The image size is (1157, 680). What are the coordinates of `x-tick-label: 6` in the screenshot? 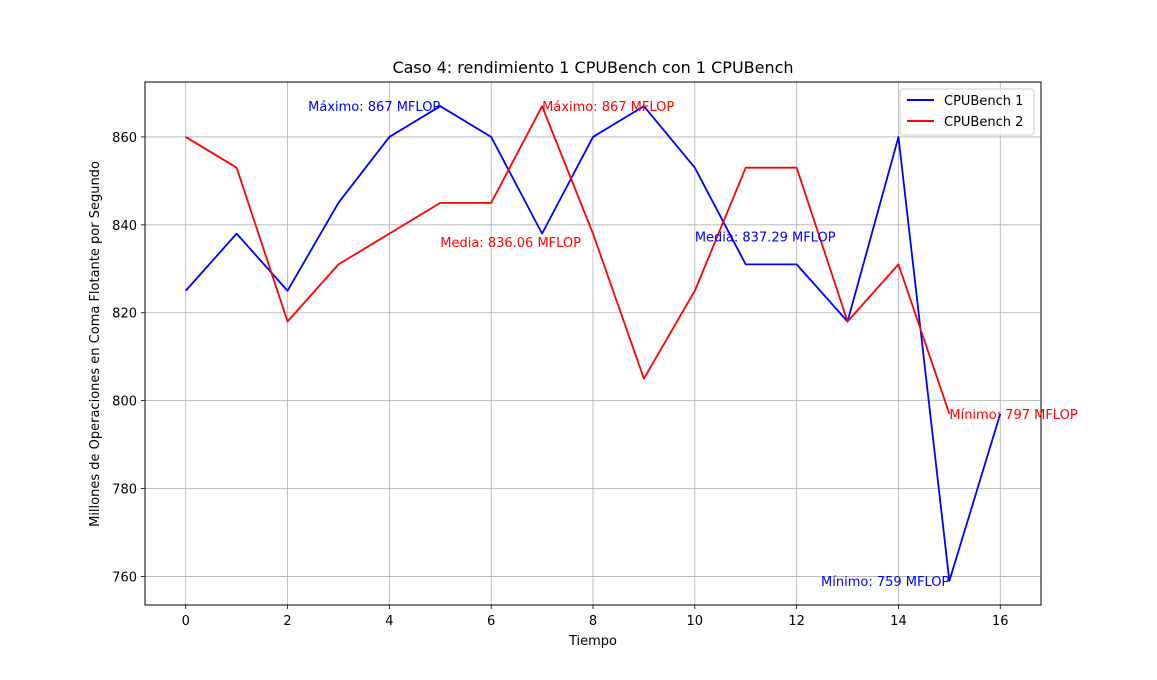 It's located at (491, 621).